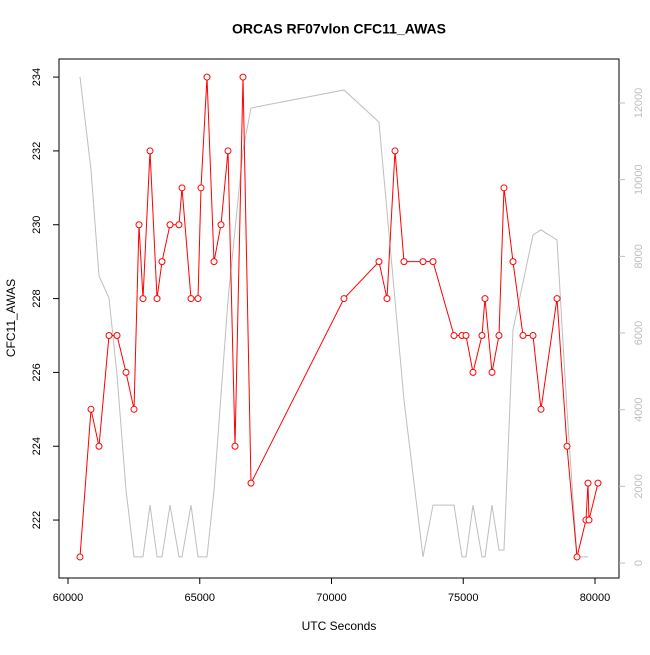 This screenshot has width=650, height=655. I want to click on y2-tick-label: 2000, so click(639, 486).